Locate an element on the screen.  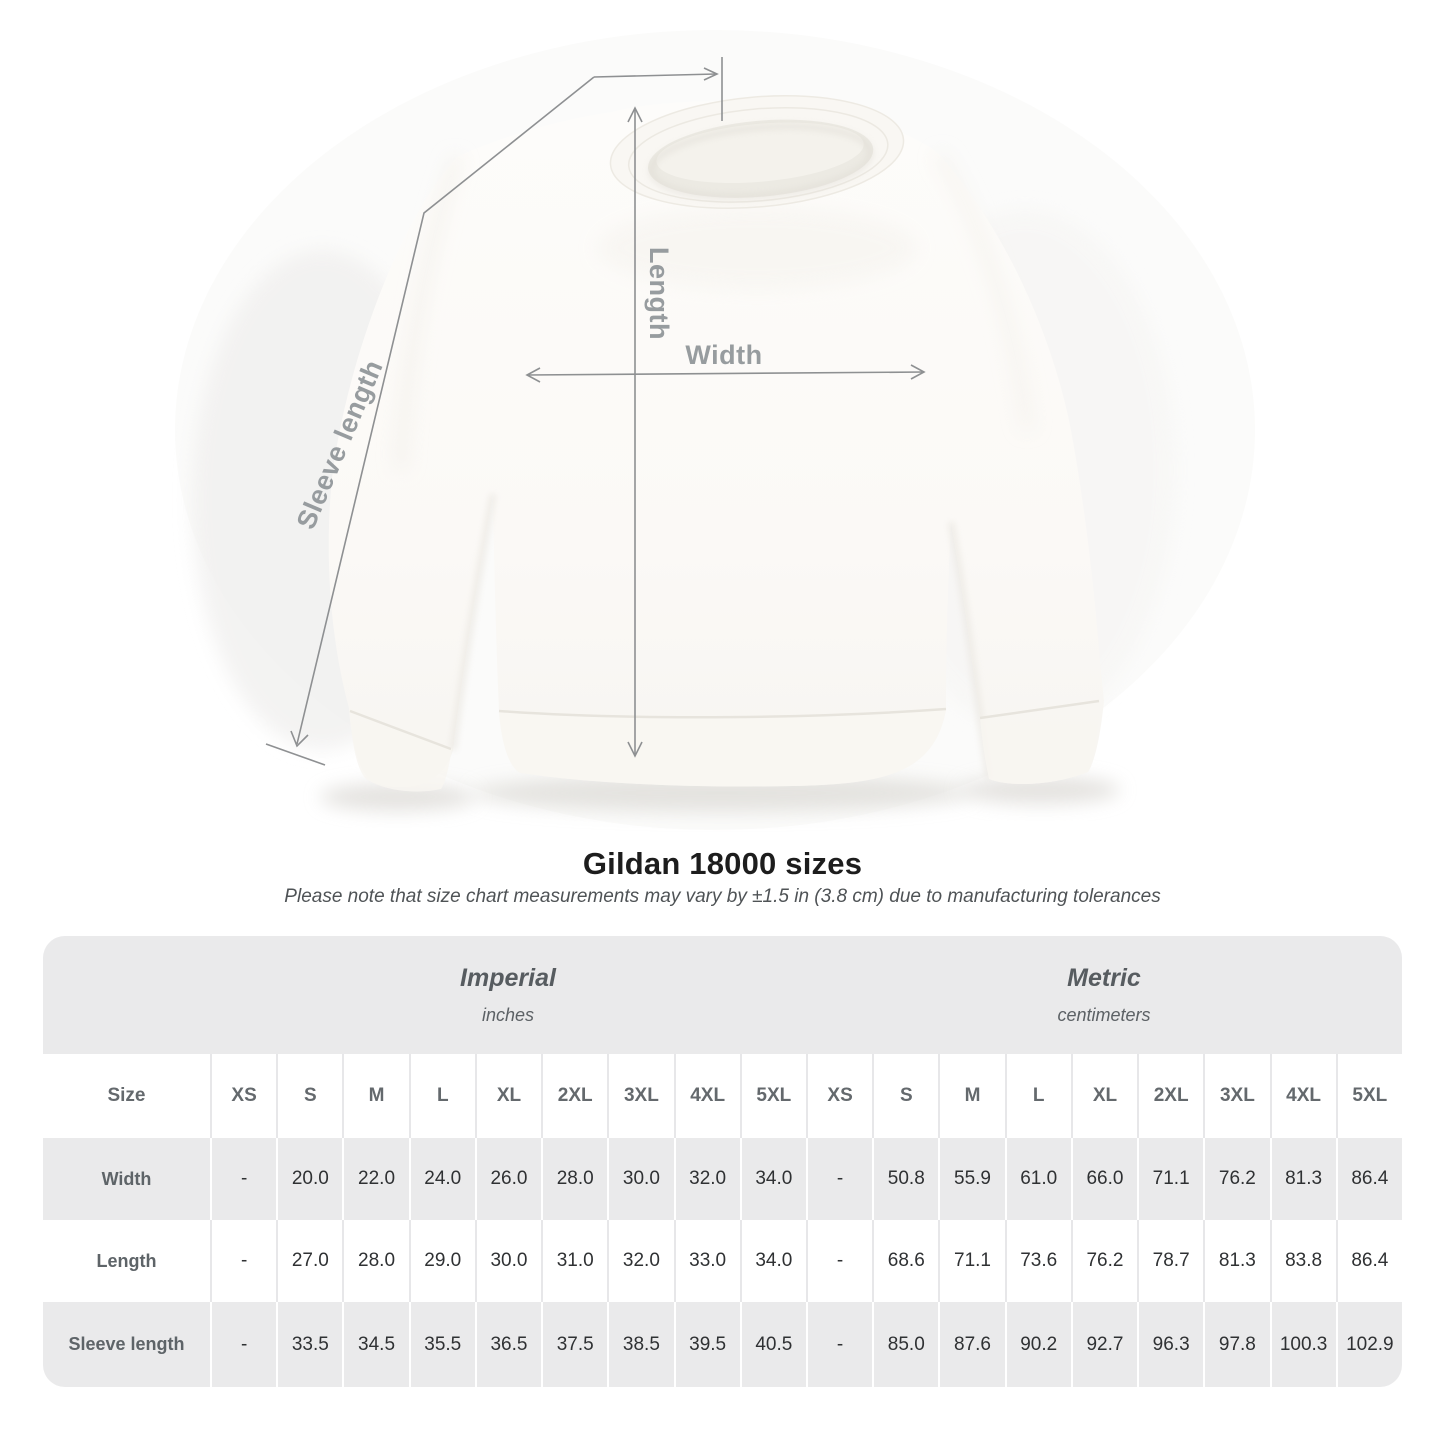
chest-shading is located at coordinates (757, 248).